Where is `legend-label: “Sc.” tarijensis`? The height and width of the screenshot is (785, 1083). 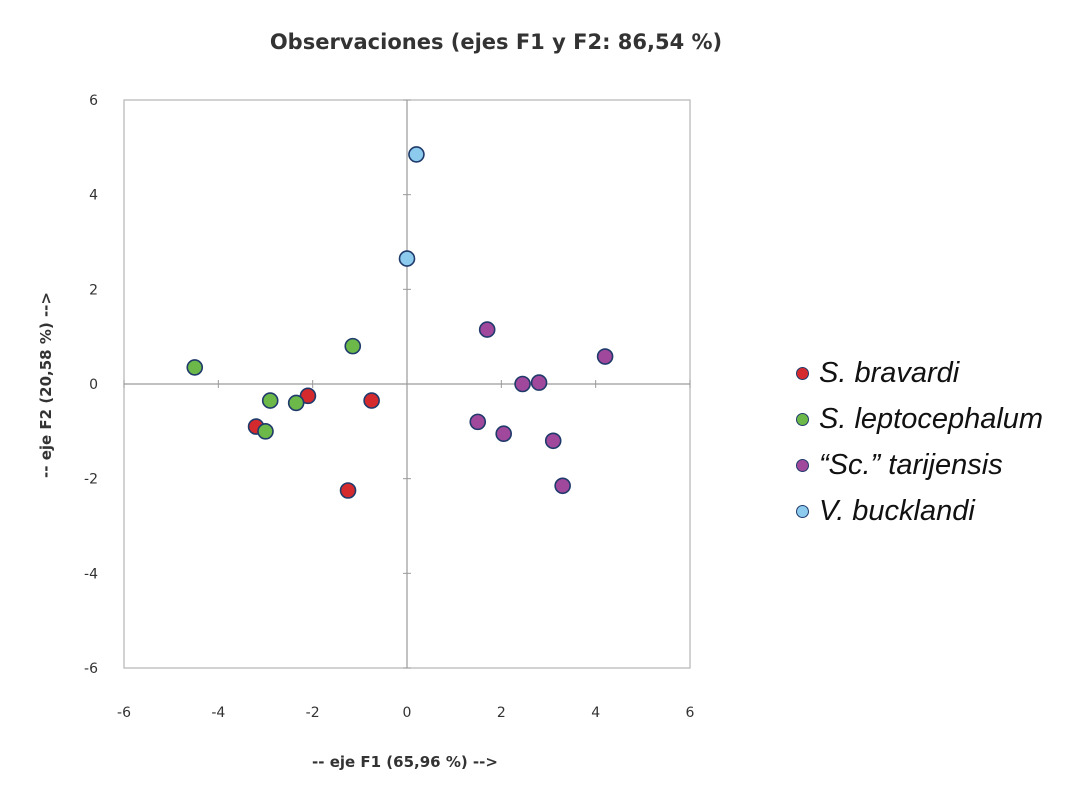 legend-label: “Sc.” tarijensis is located at coordinates (911, 464).